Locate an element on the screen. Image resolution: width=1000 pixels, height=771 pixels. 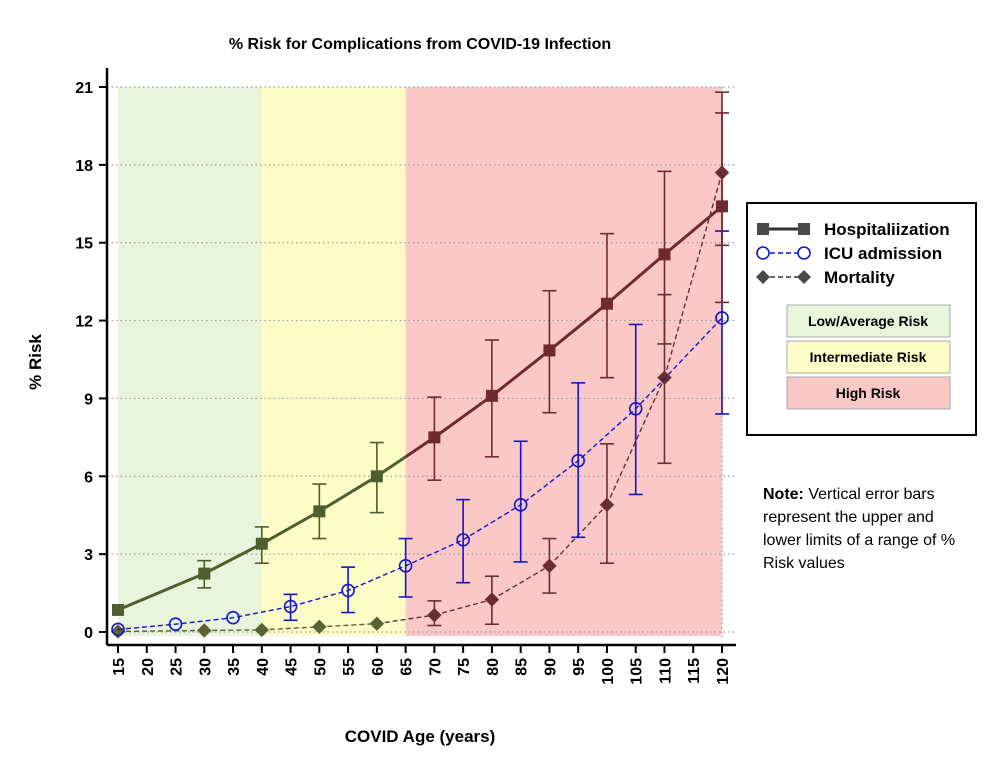
legend-zone-label-0: Low/Average Risk is located at coordinates (868, 321).